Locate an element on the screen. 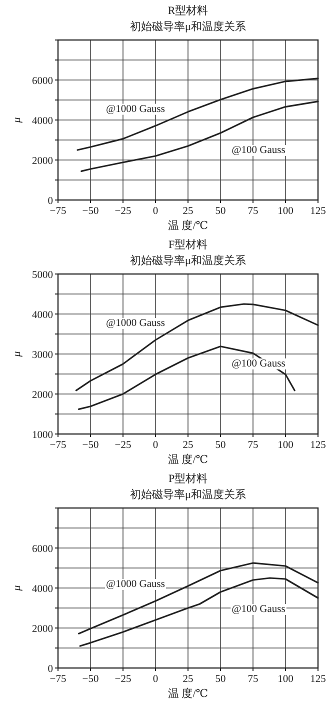 This screenshot has width=336, height=702. line-series is located at coordinates (187, 378).